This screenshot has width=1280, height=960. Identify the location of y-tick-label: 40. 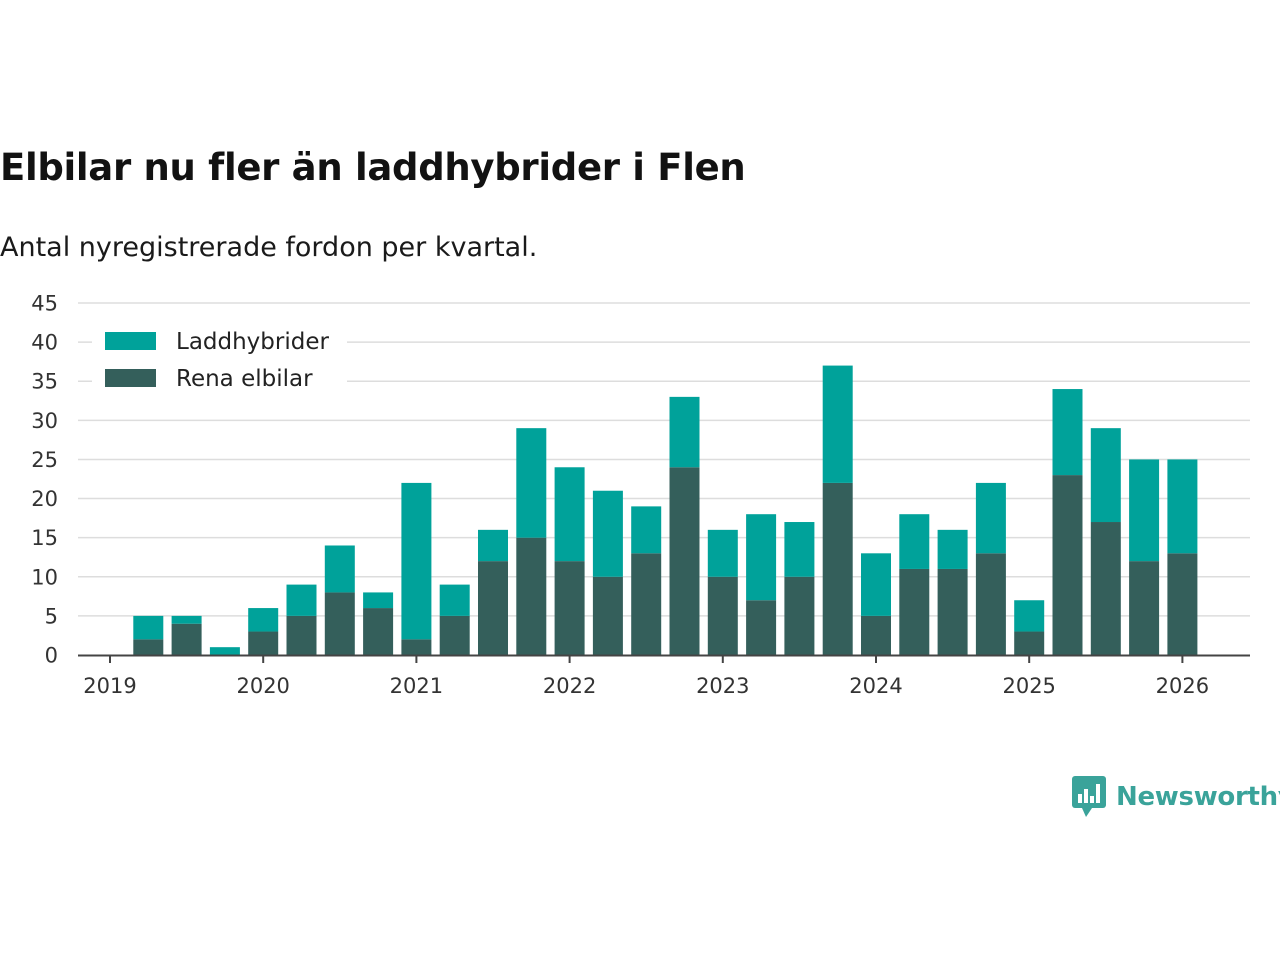
(44, 343).